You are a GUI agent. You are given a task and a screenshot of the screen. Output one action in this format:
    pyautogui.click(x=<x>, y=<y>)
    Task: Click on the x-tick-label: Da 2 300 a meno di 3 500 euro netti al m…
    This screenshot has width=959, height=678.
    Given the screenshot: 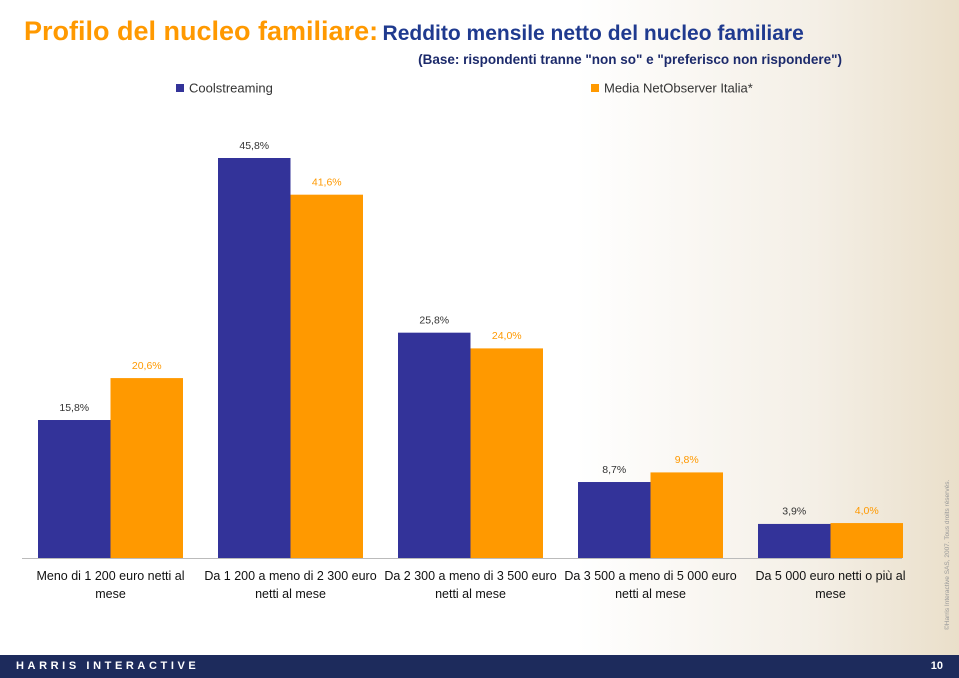 What is the action you would take?
    pyautogui.click(x=470, y=585)
    